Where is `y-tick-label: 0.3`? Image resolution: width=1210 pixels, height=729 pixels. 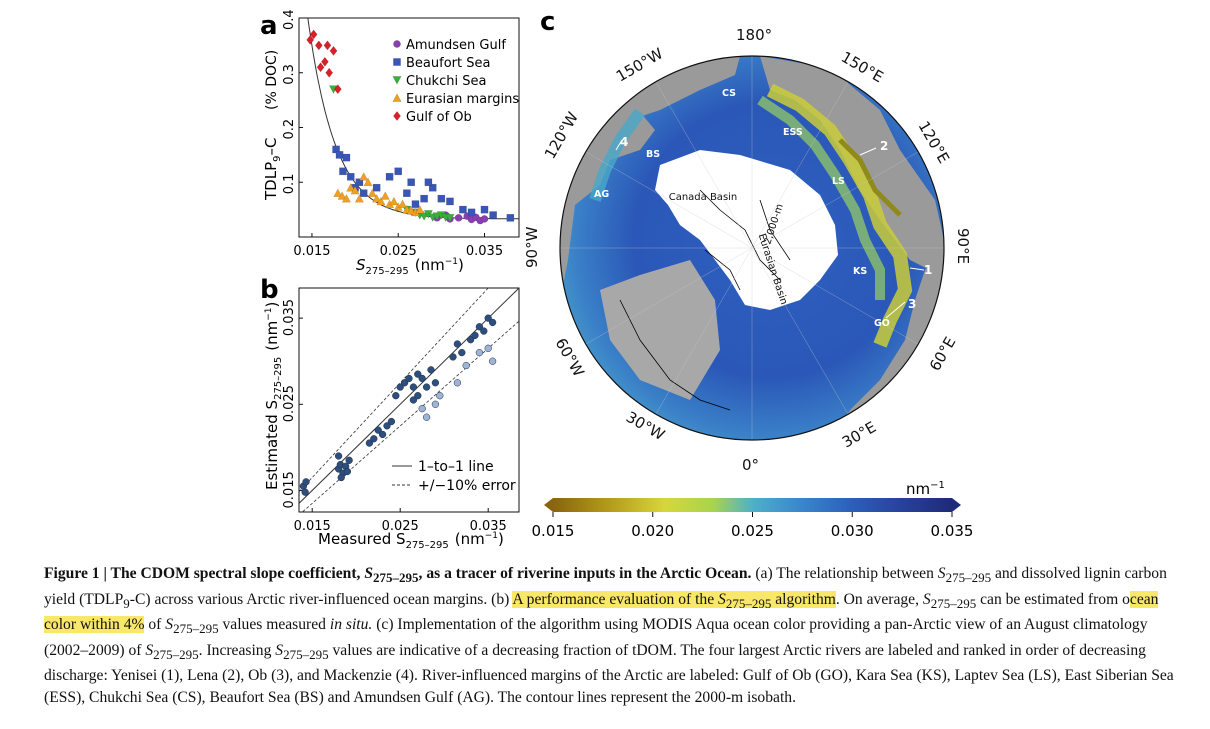
y-tick-label: 0.3 is located at coordinates (289, 74).